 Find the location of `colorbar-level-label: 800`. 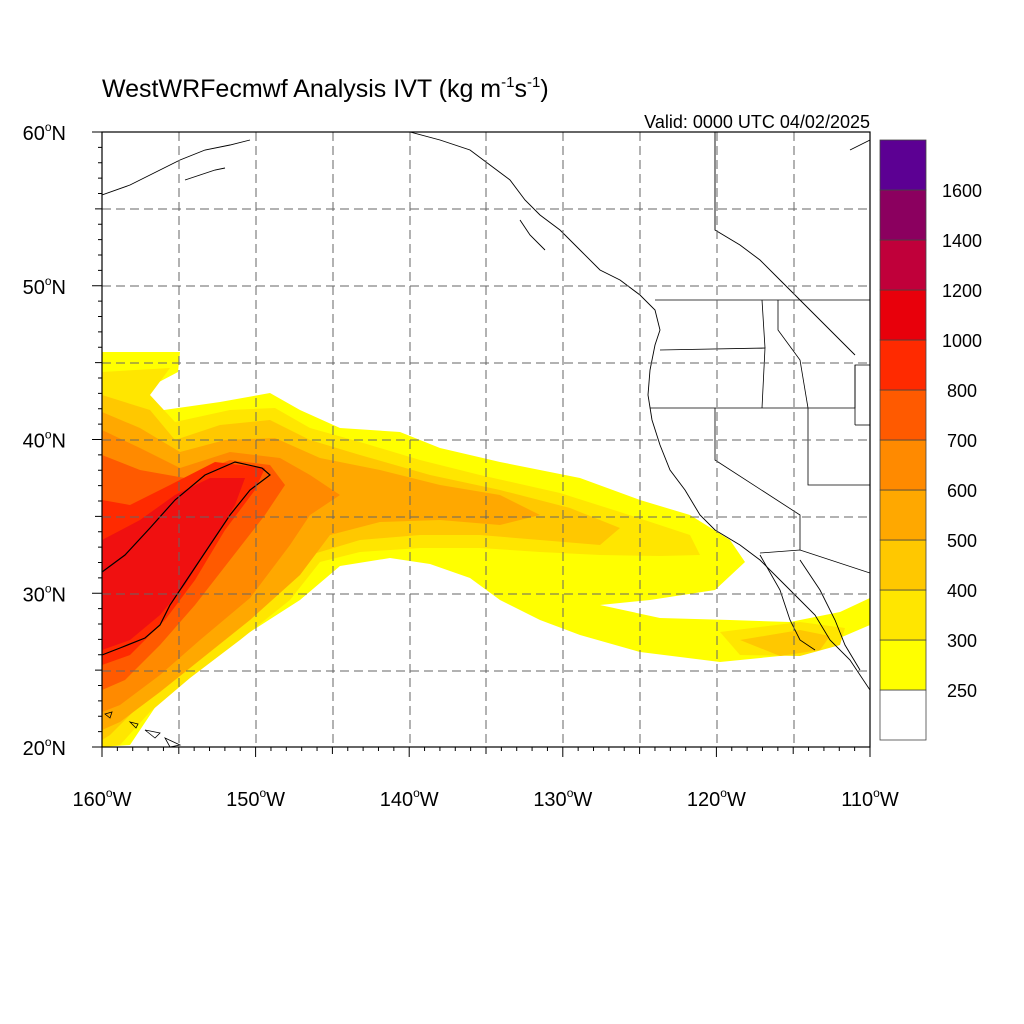

colorbar-level-label: 800 is located at coordinates (962, 391).